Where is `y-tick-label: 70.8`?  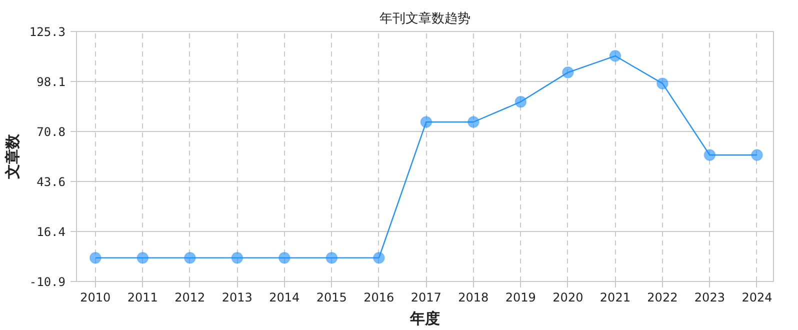
y-tick-label: 70.8 is located at coordinates (51, 132).